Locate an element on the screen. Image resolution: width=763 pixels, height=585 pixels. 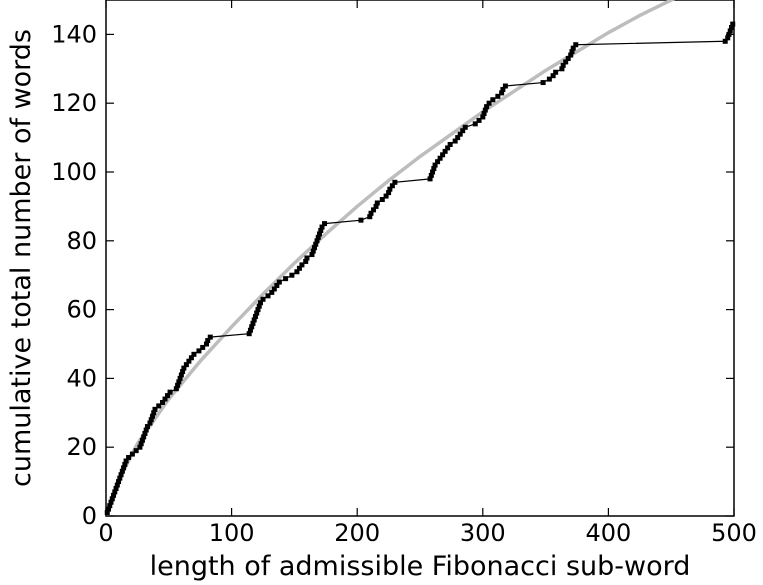
x-tick-label: 300 is located at coordinates (483, 533).